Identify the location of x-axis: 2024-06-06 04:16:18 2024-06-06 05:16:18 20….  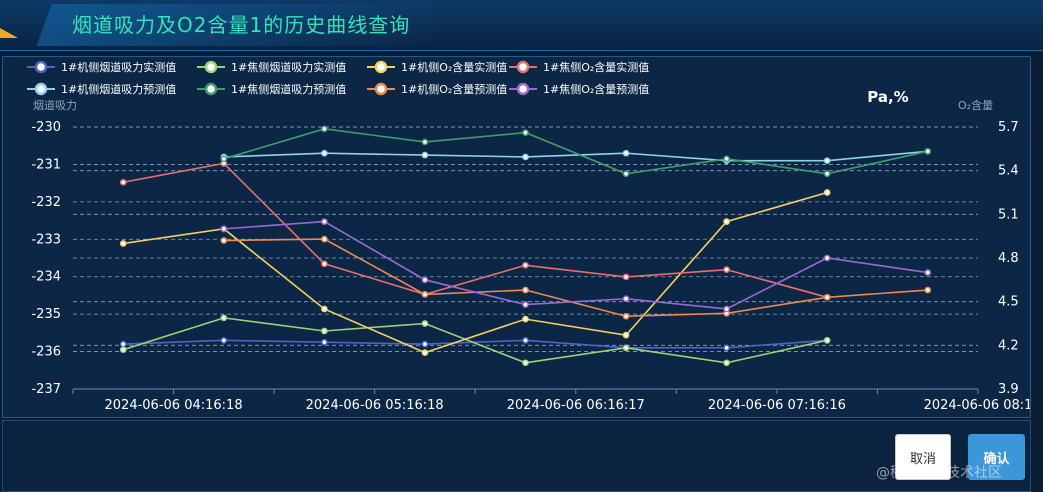
(552, 400).